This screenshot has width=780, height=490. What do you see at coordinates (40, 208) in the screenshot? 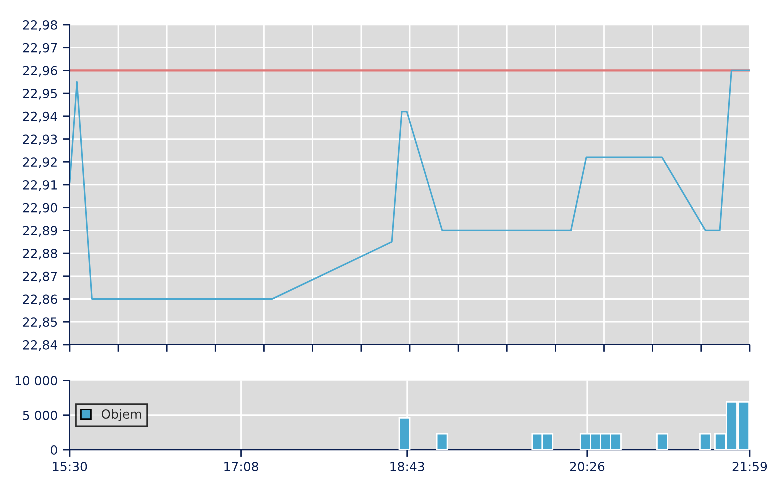
I see `y-tick-label: 22,90` at bounding box center [40, 208].